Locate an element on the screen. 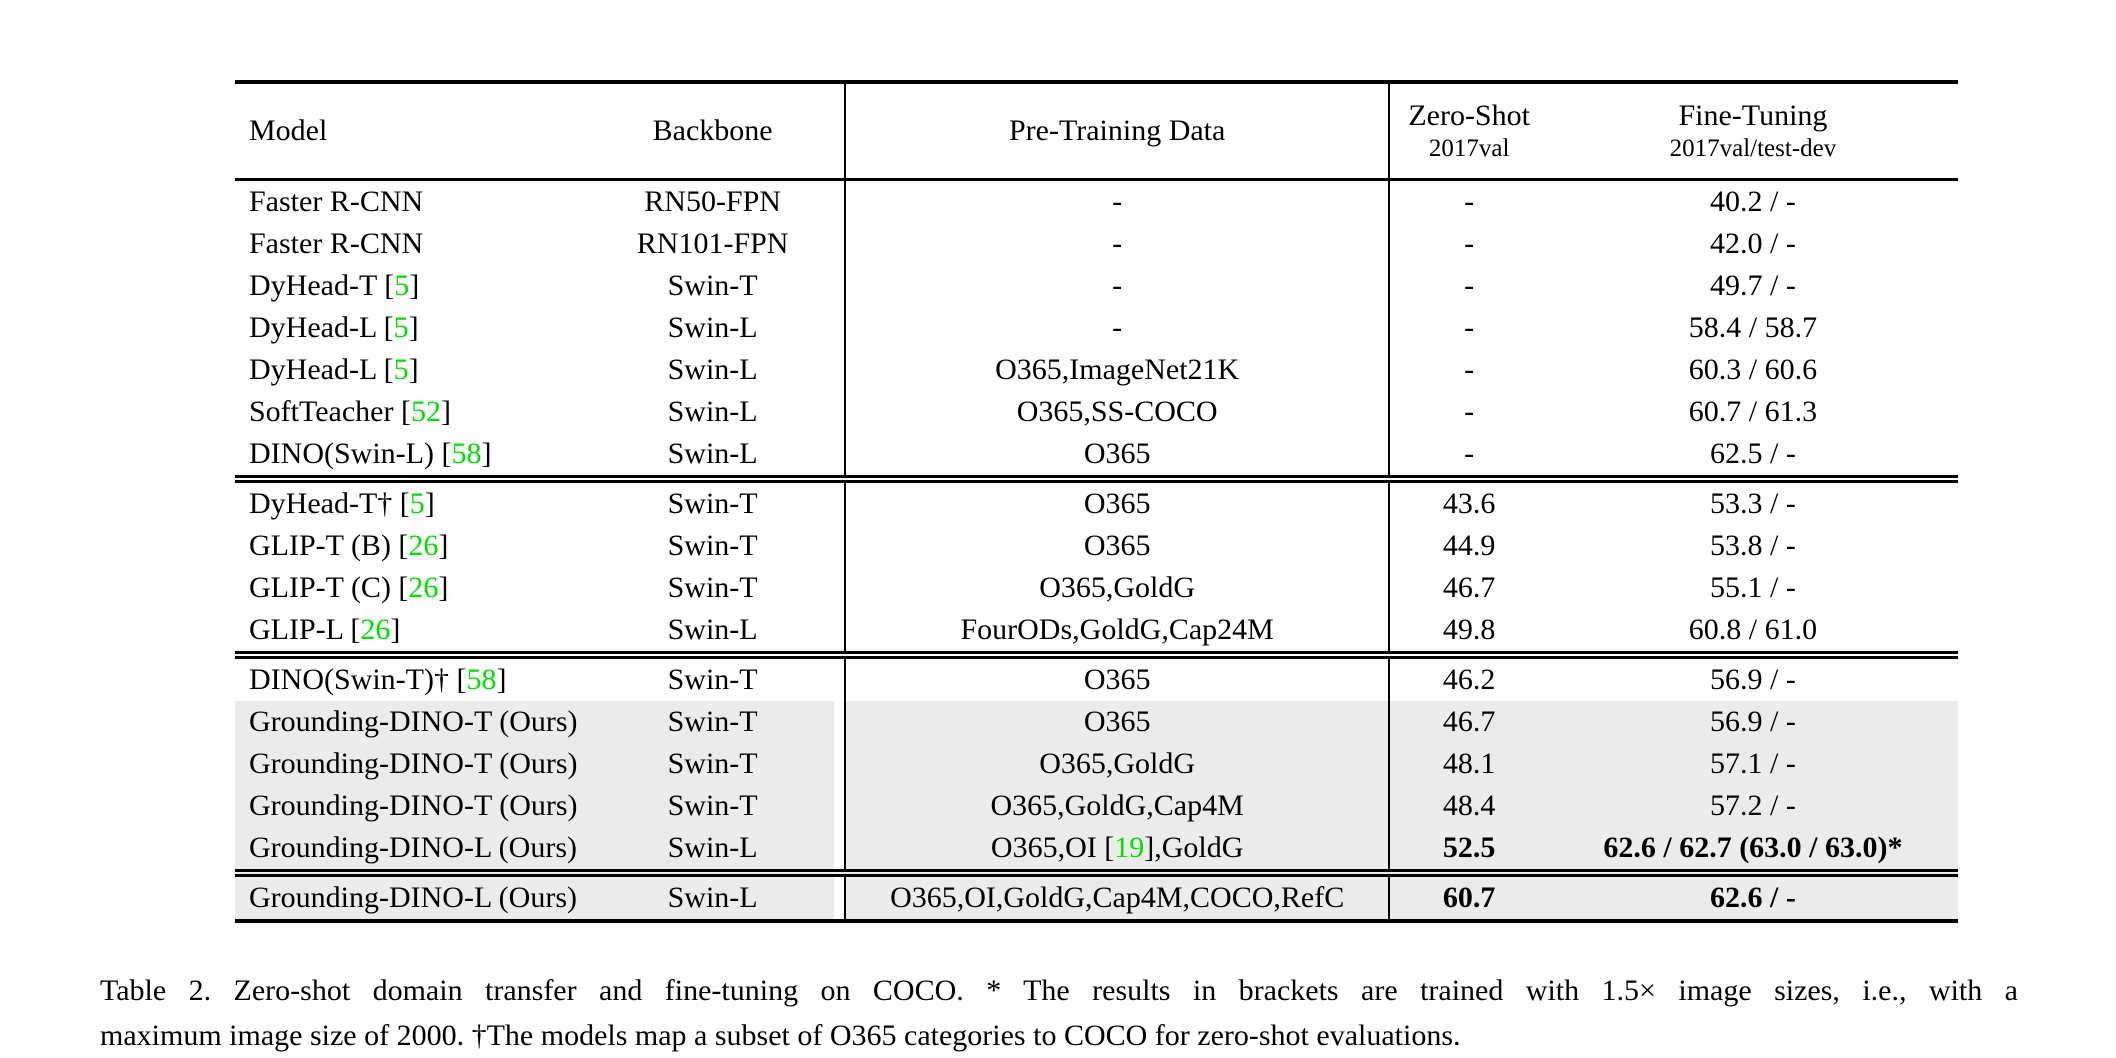 The image size is (2116, 1058). column-header-sublabel: 2017val/test-dev is located at coordinates (1753, 148).